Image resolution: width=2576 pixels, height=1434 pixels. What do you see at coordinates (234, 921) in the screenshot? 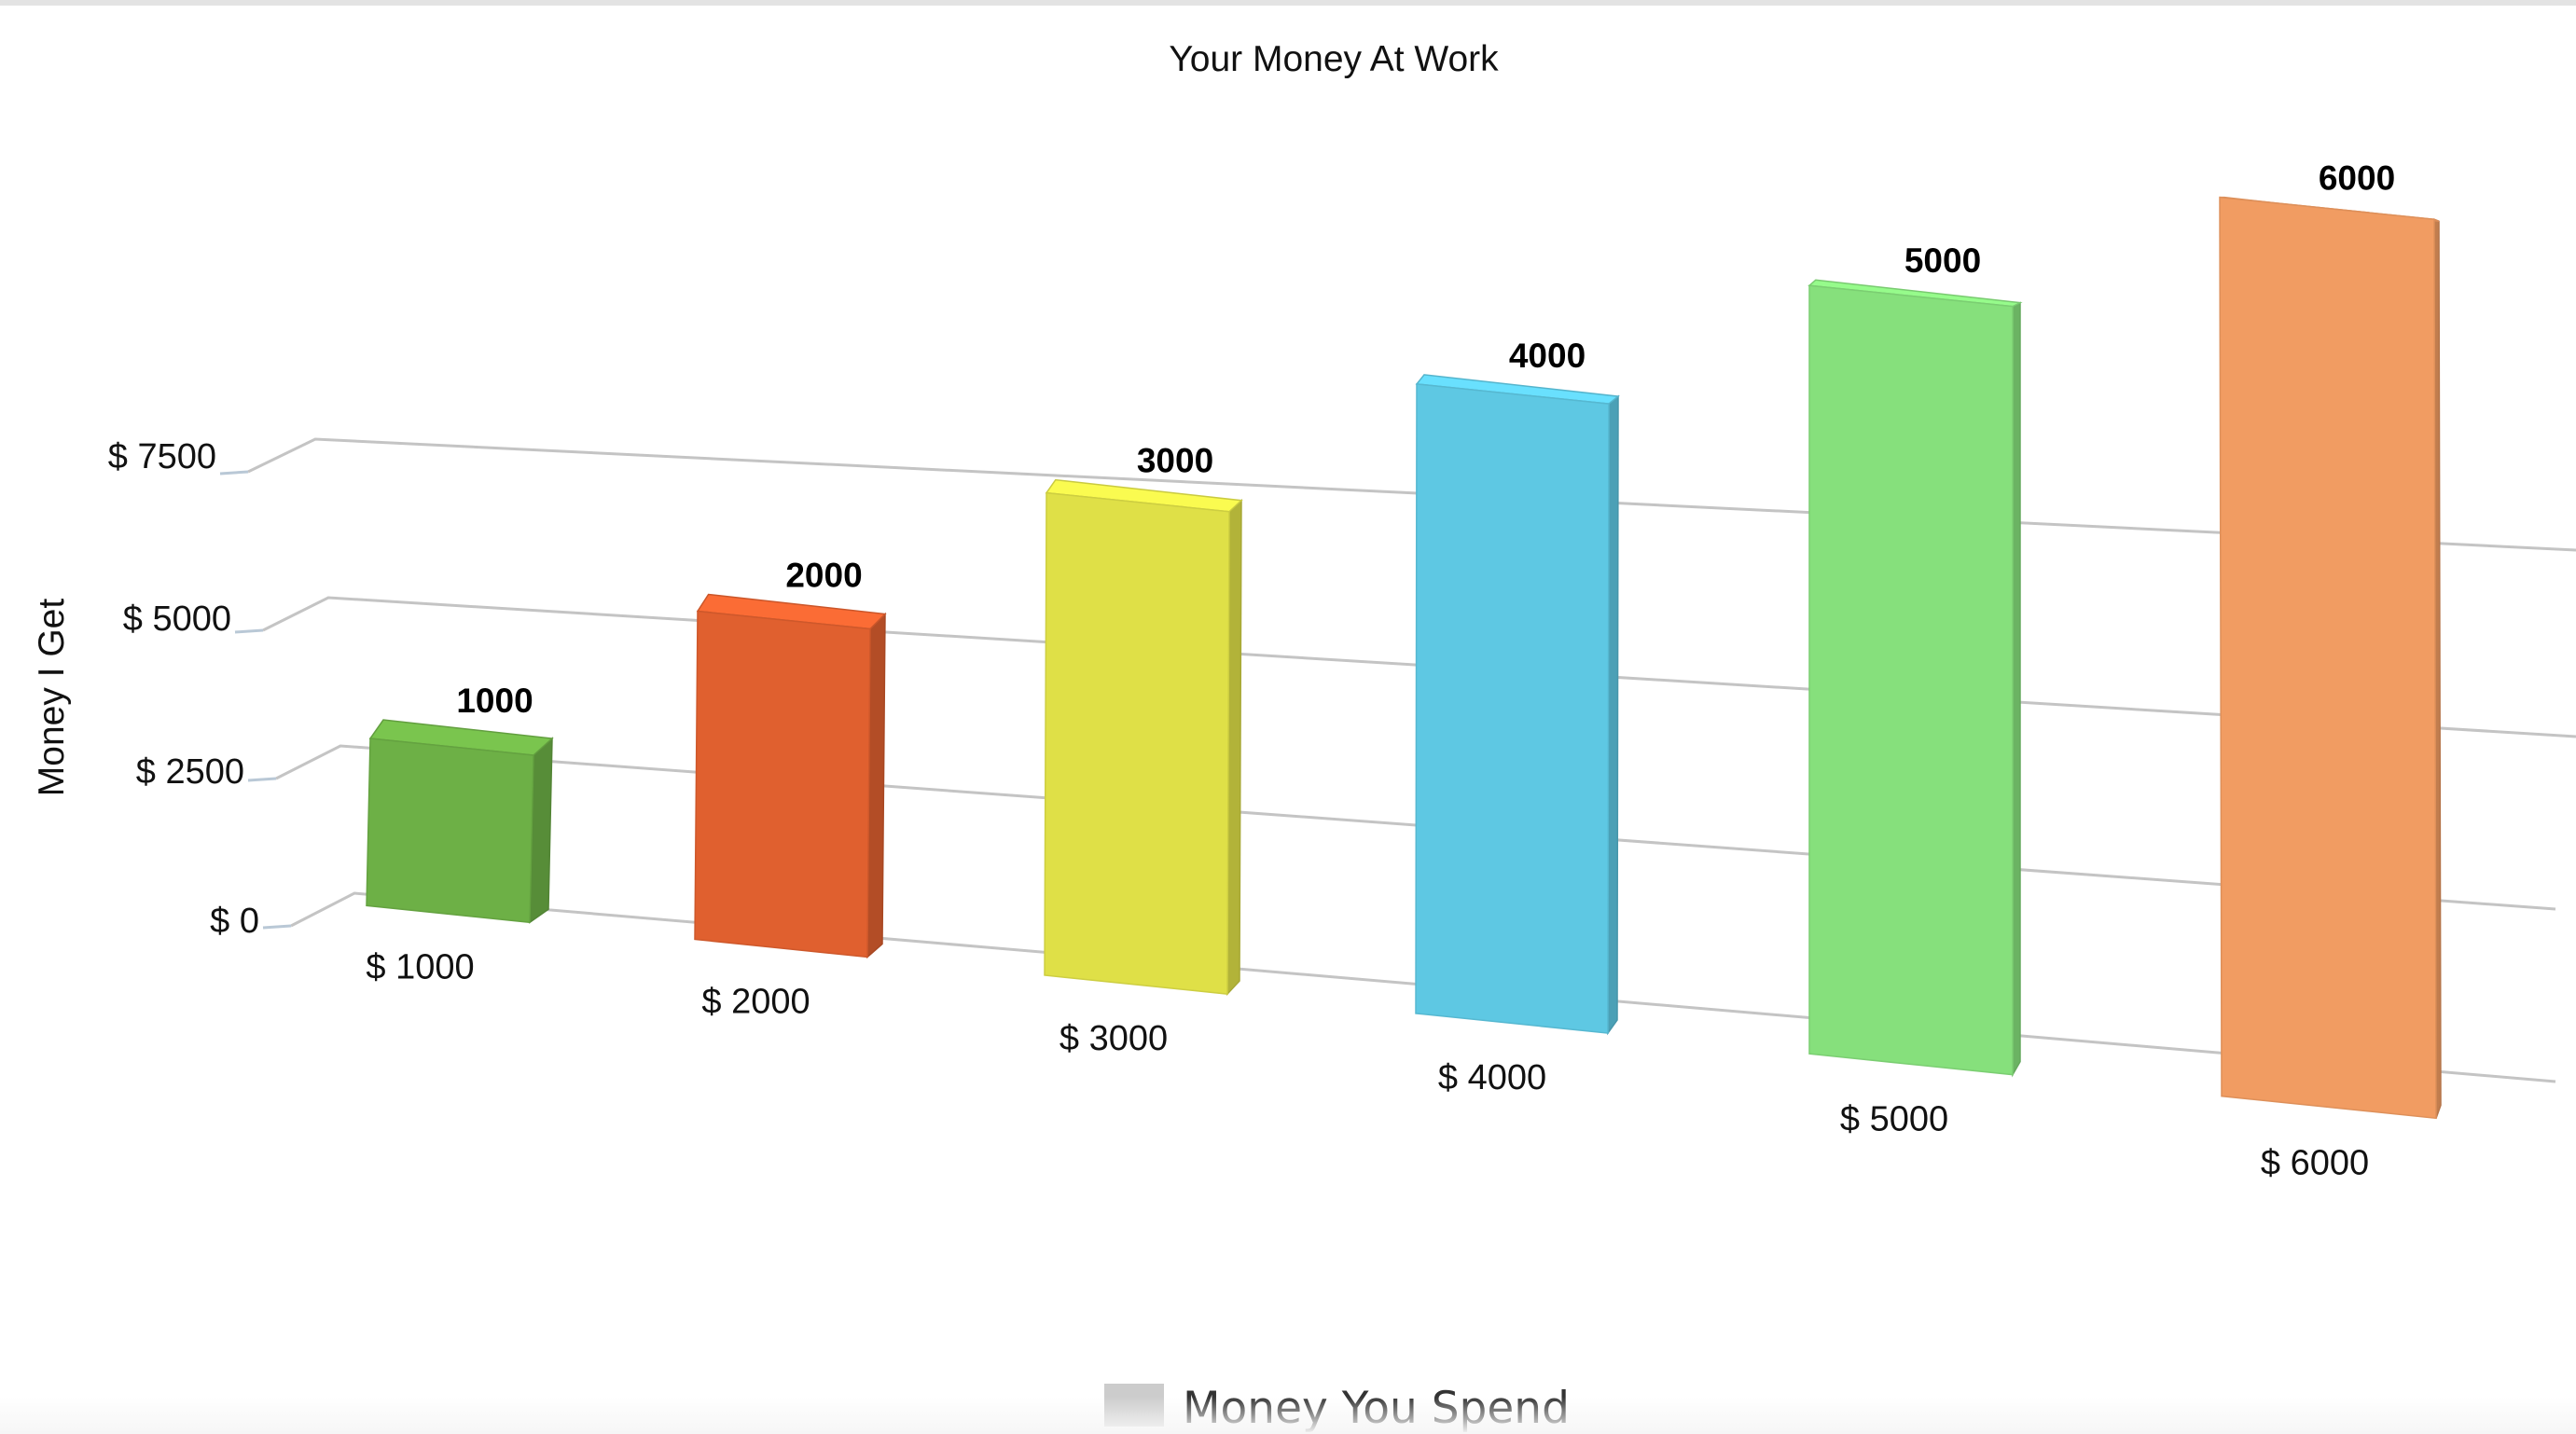
I see `y-tick-label: $ 0` at bounding box center [234, 921].